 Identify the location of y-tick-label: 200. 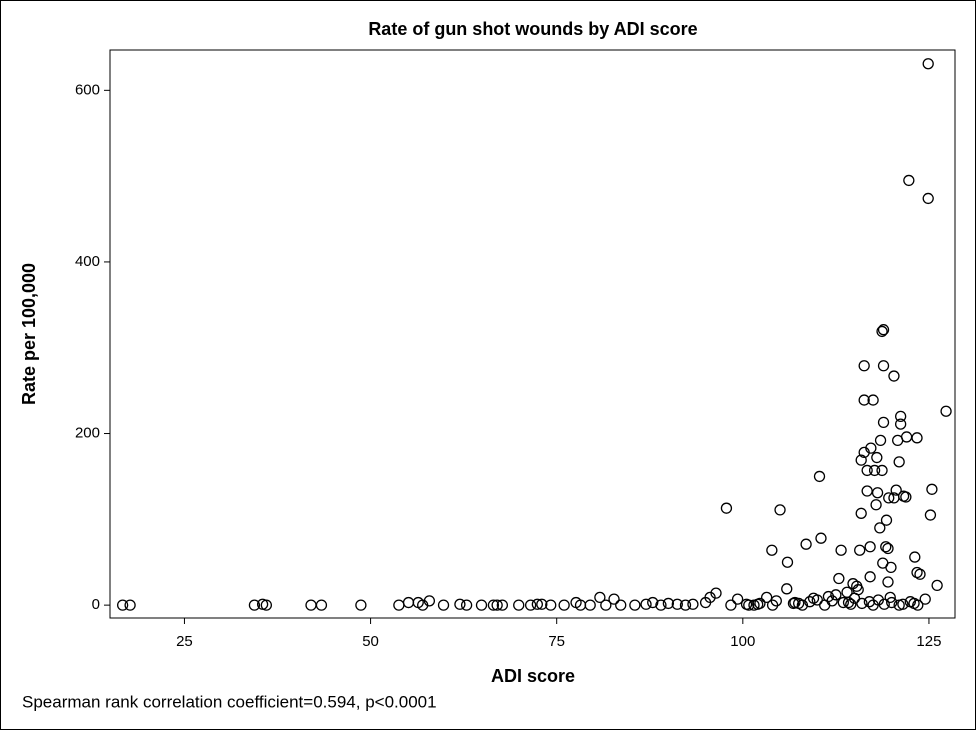
(87, 432).